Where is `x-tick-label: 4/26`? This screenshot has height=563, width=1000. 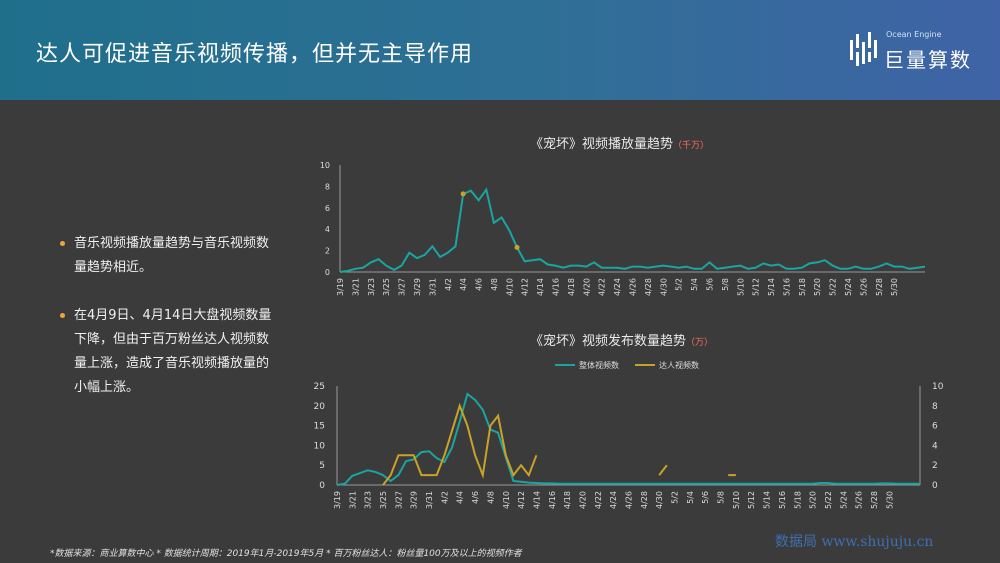
x-tick-label: 4/26 is located at coordinates (629, 500).